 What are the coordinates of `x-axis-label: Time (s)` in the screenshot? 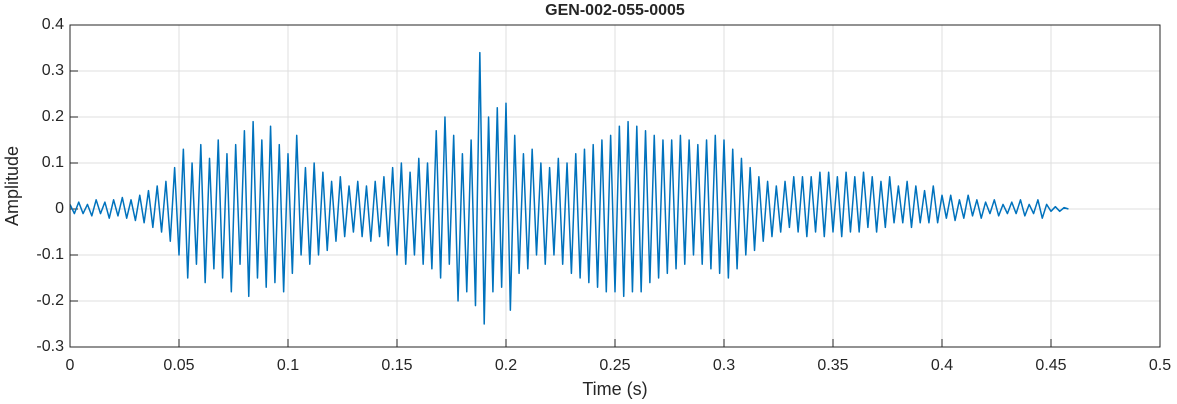 It's located at (614, 389).